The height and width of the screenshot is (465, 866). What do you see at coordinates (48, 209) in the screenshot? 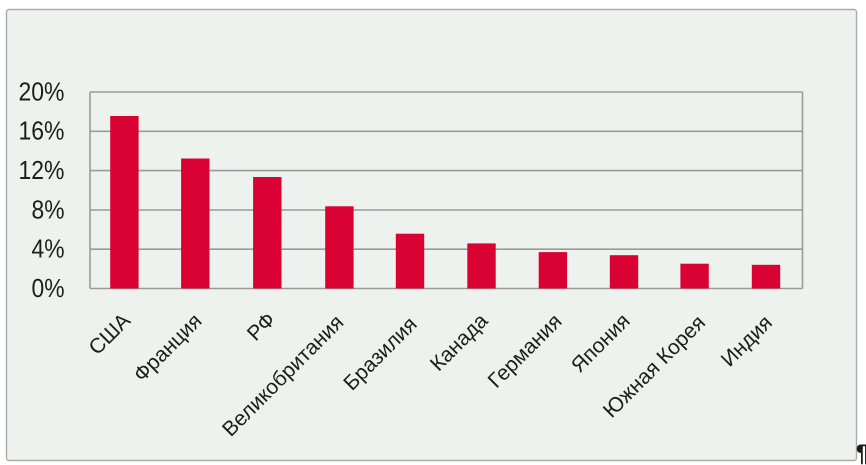
I see `svg-text: 8%` at bounding box center [48, 209].